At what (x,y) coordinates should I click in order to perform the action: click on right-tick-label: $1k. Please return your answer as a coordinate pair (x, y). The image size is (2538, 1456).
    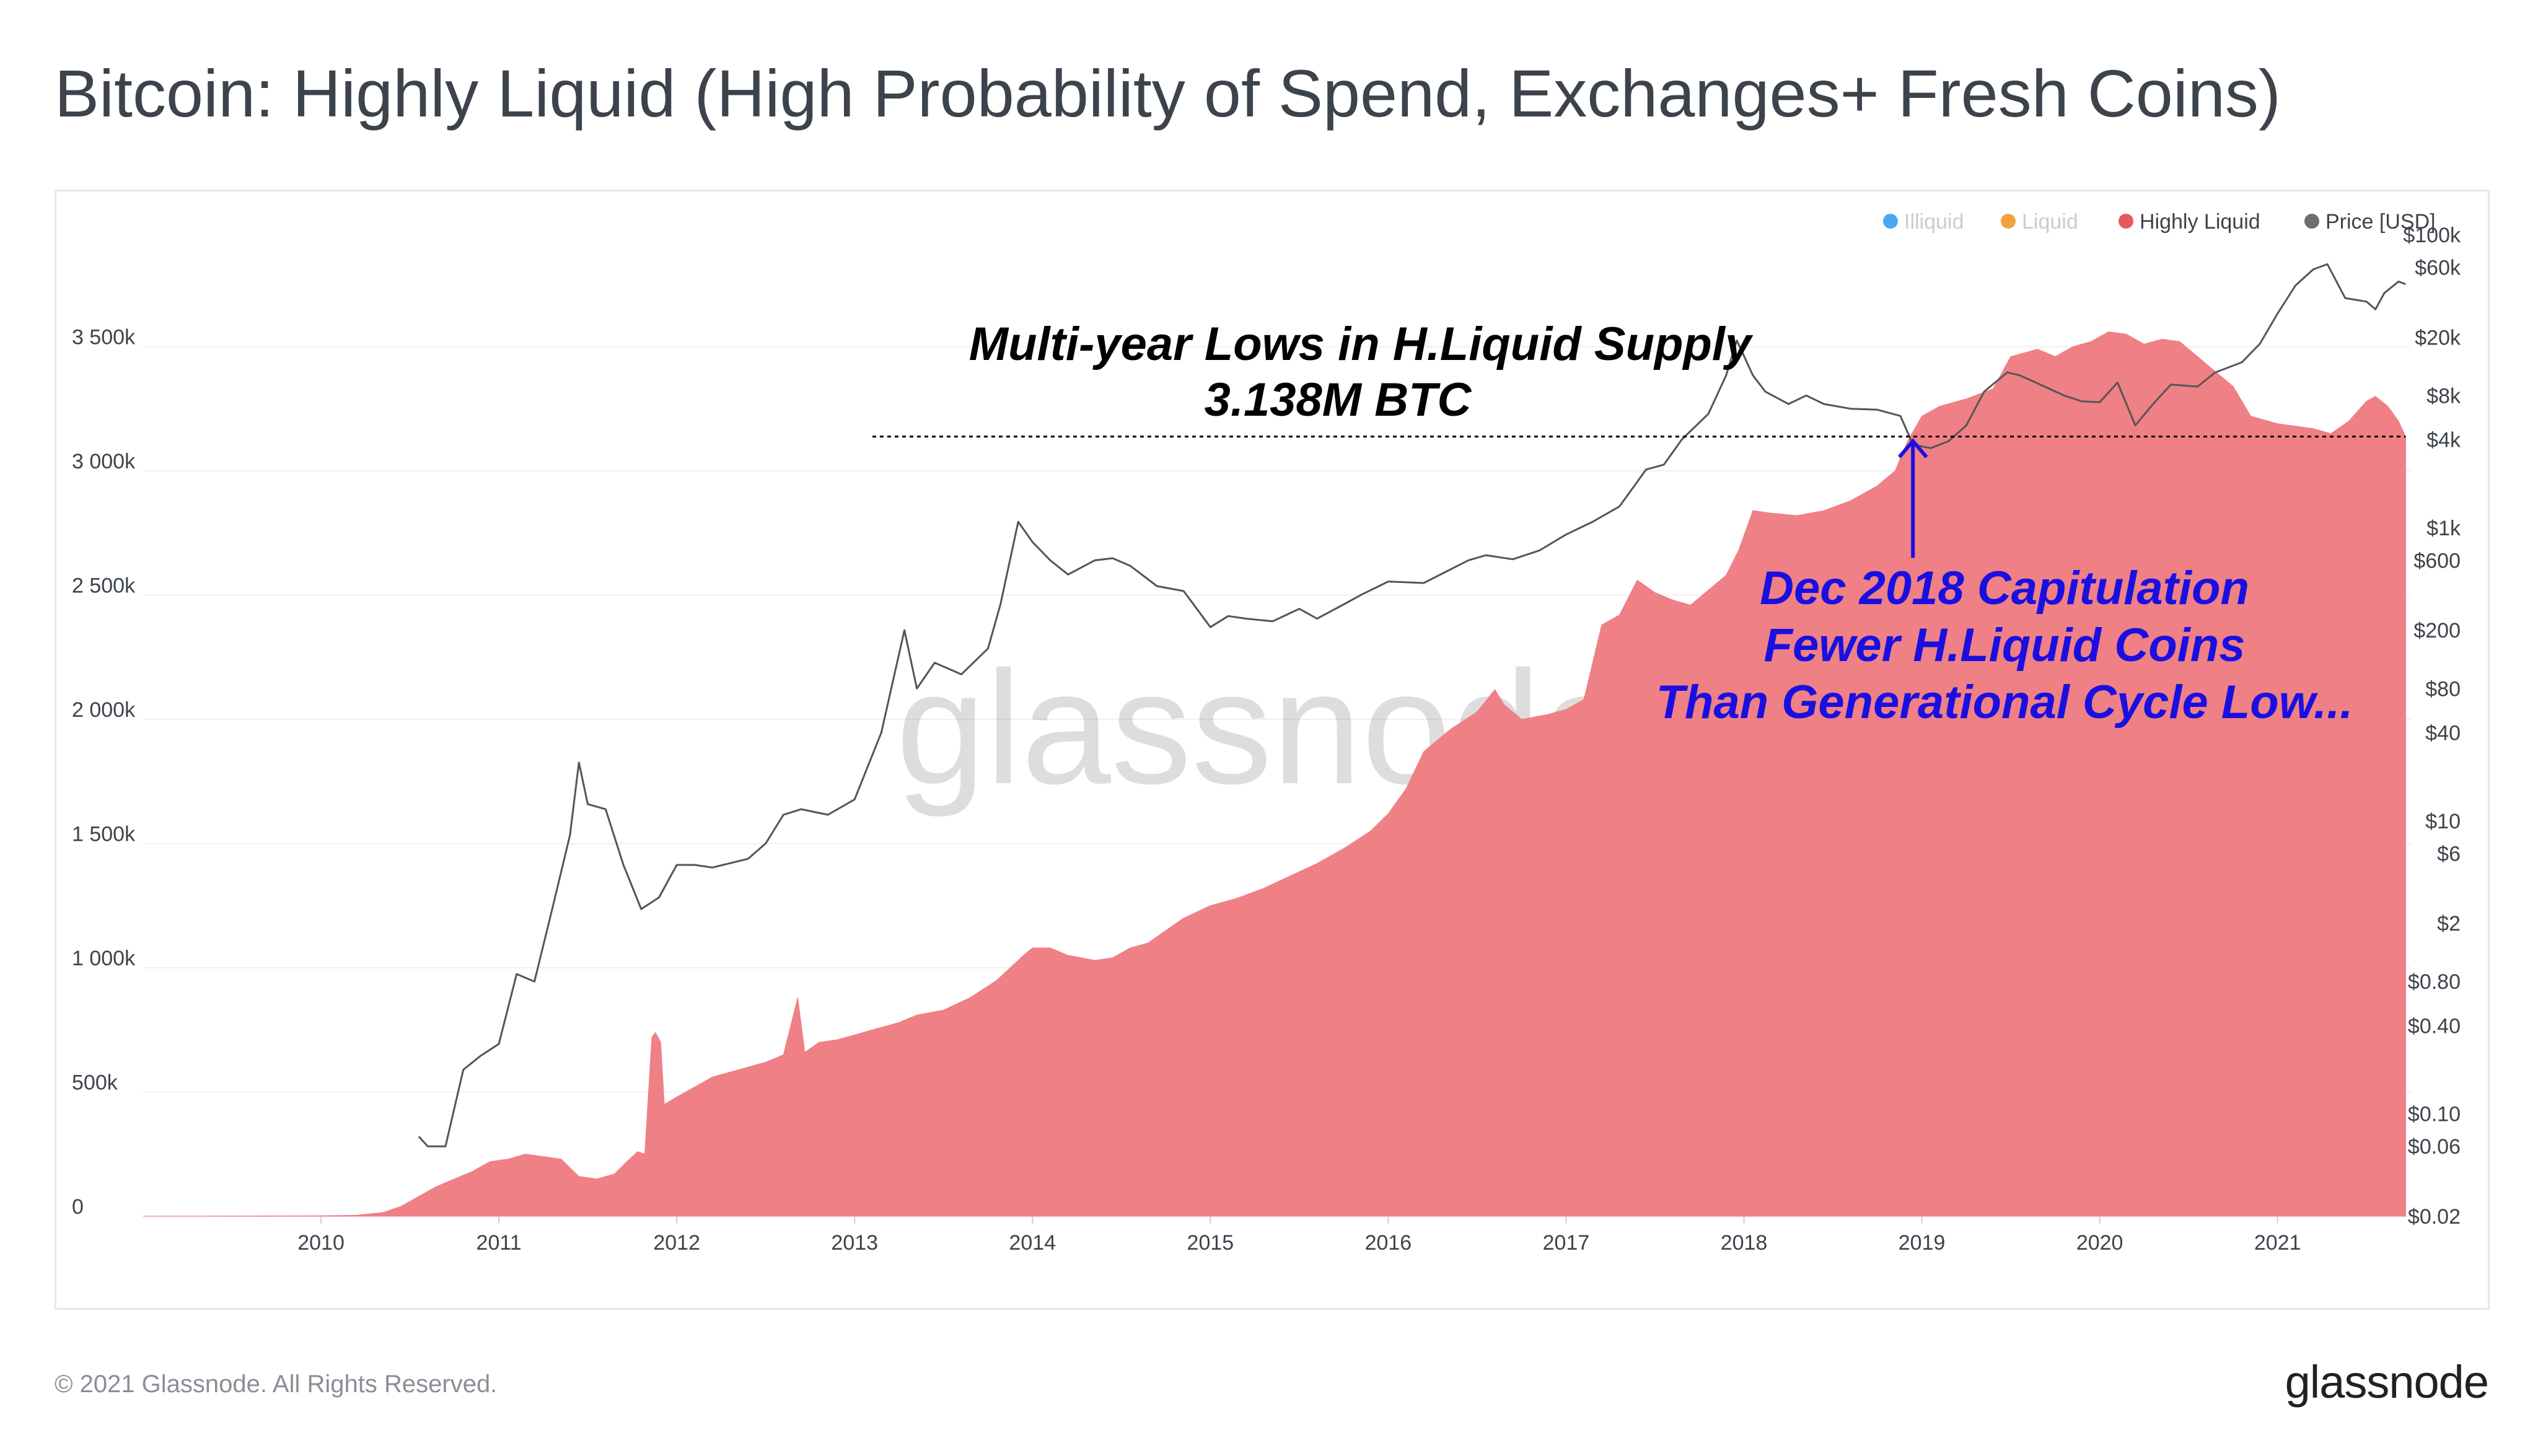
    Looking at the image, I should click on (2443, 528).